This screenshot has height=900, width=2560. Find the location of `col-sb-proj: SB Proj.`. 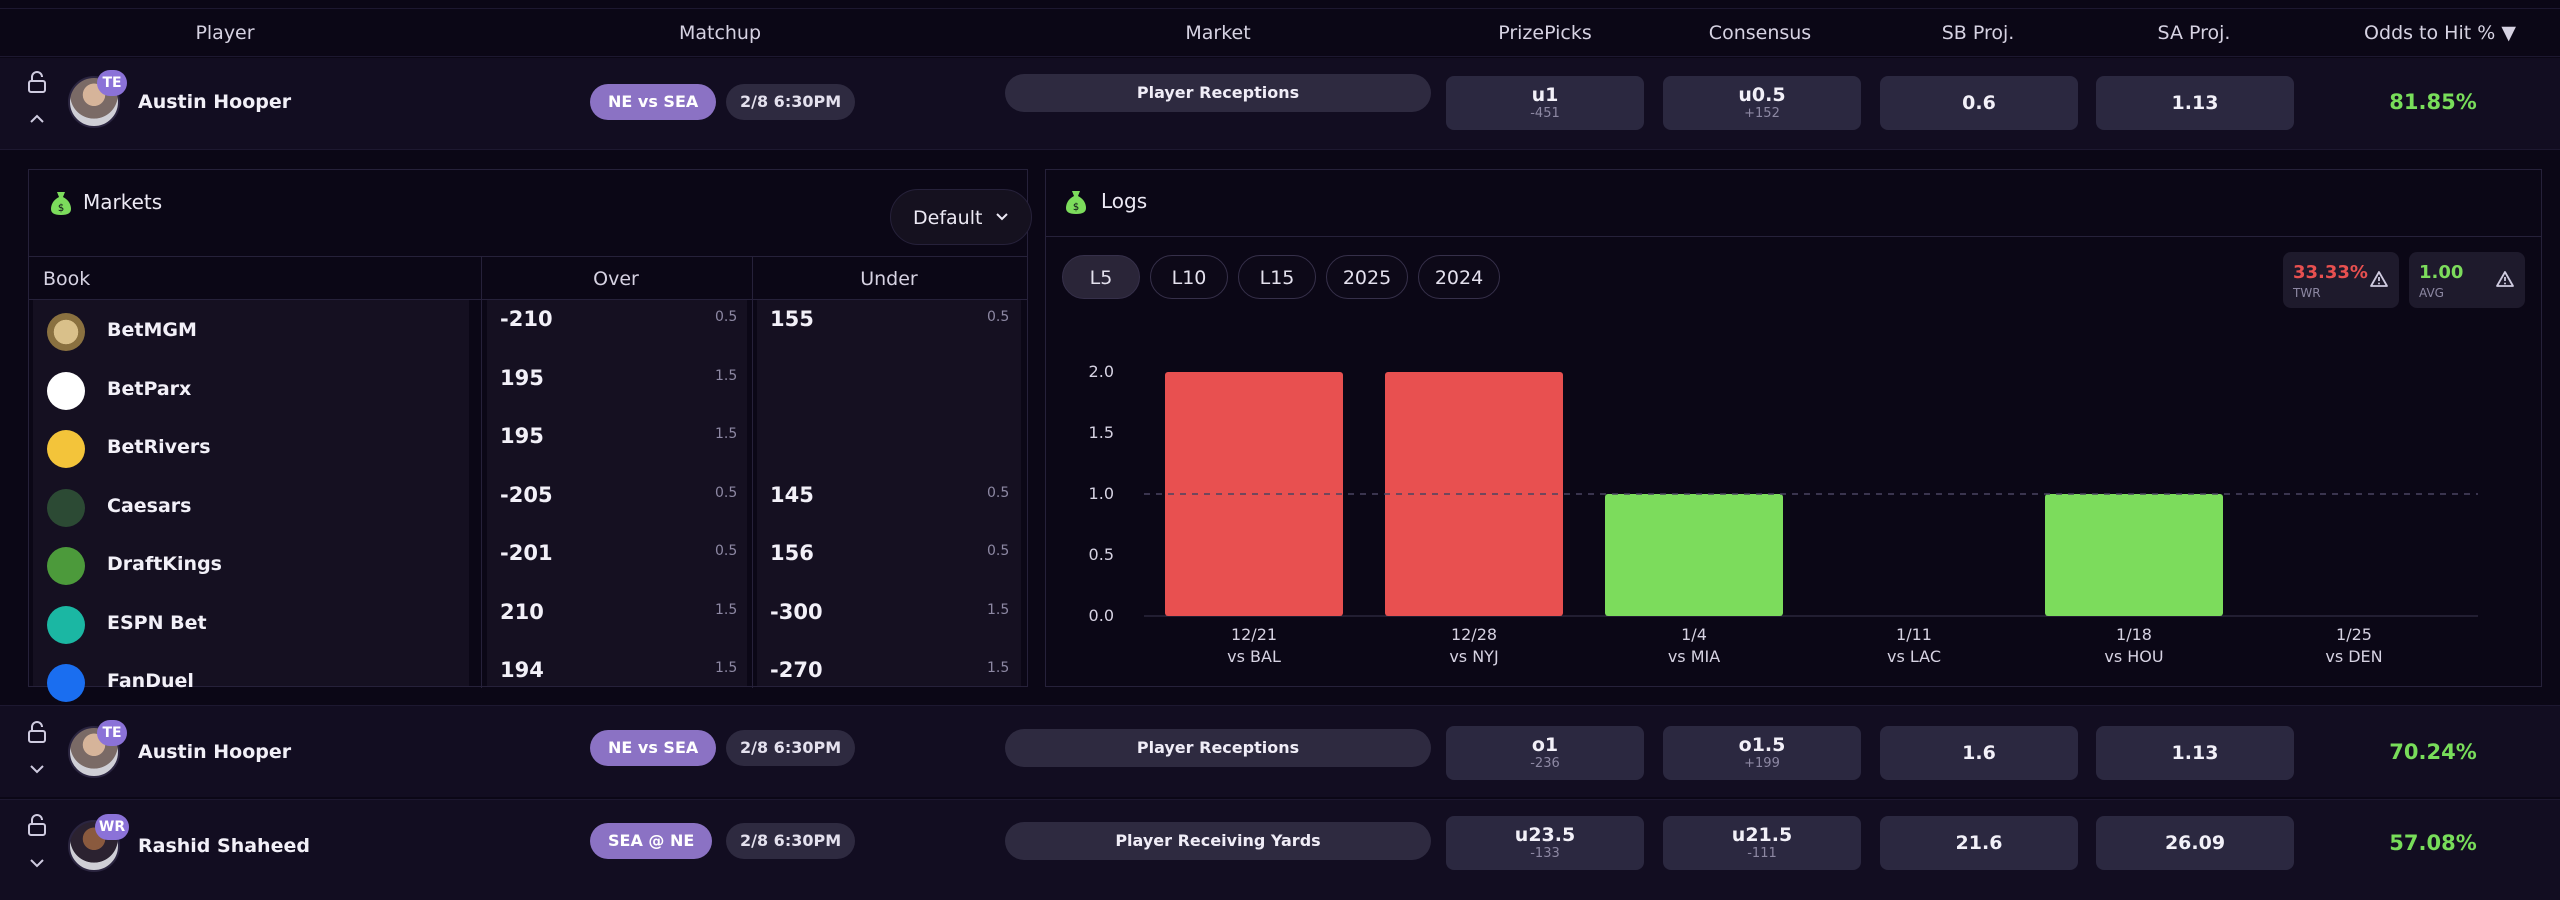

col-sb-proj: SB Proj. is located at coordinates (1978, 33).